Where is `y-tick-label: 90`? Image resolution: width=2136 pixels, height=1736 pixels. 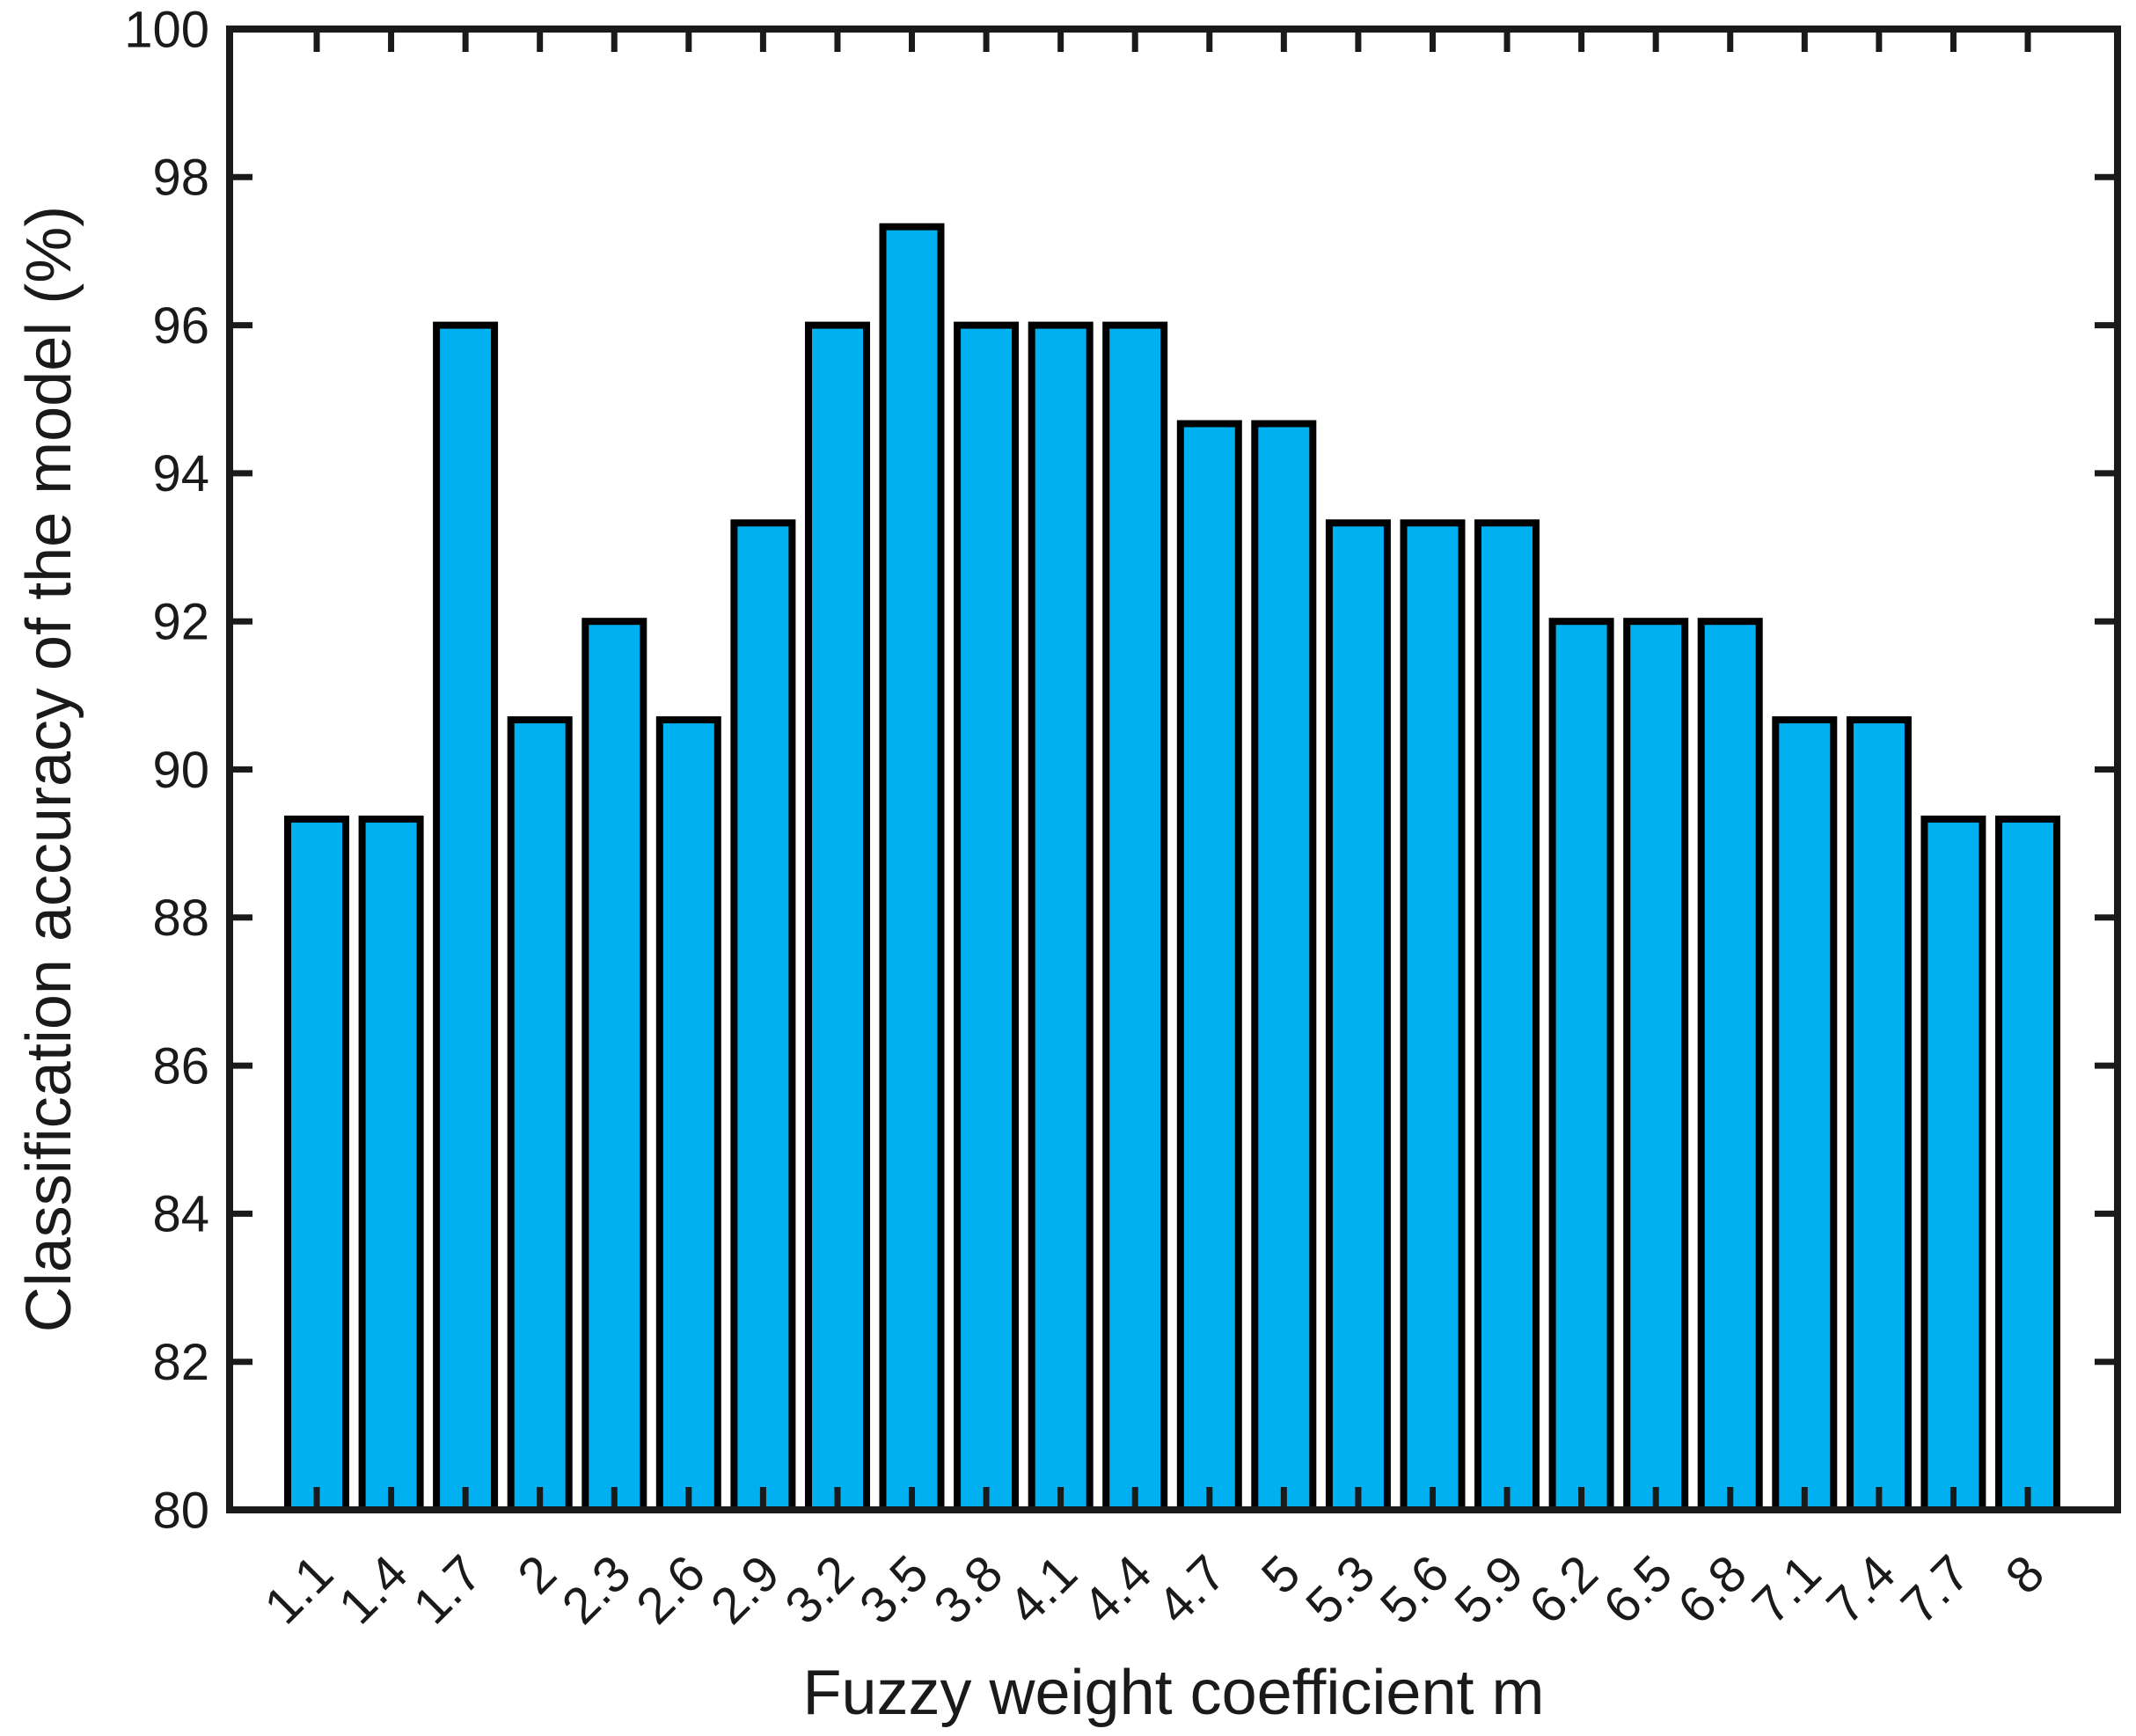
y-tick-label: 90 is located at coordinates (180, 770).